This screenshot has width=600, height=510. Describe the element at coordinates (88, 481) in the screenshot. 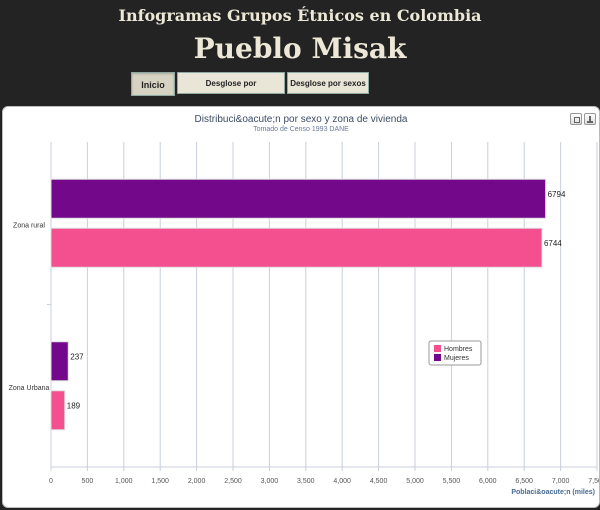

I see `x-tick-label: 500` at that location.